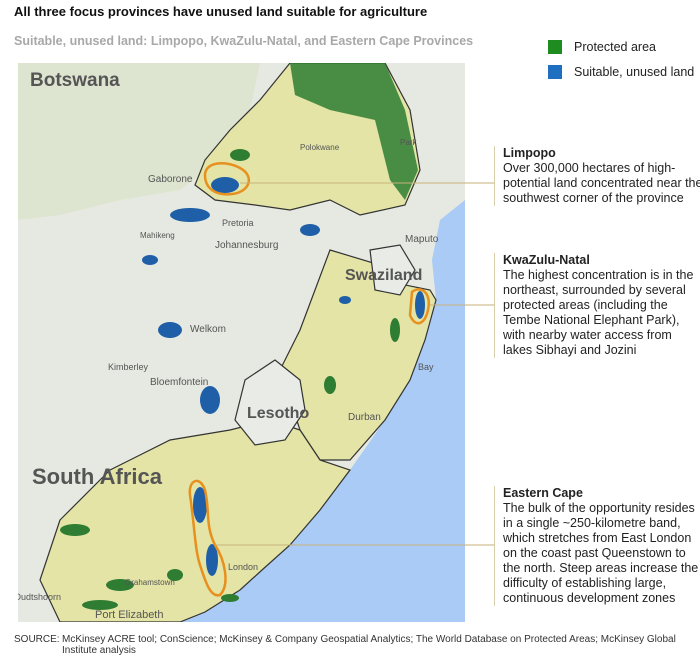 The image size is (700, 668). I want to click on map-label-grahamstown: Grahamstown, so click(150, 582).